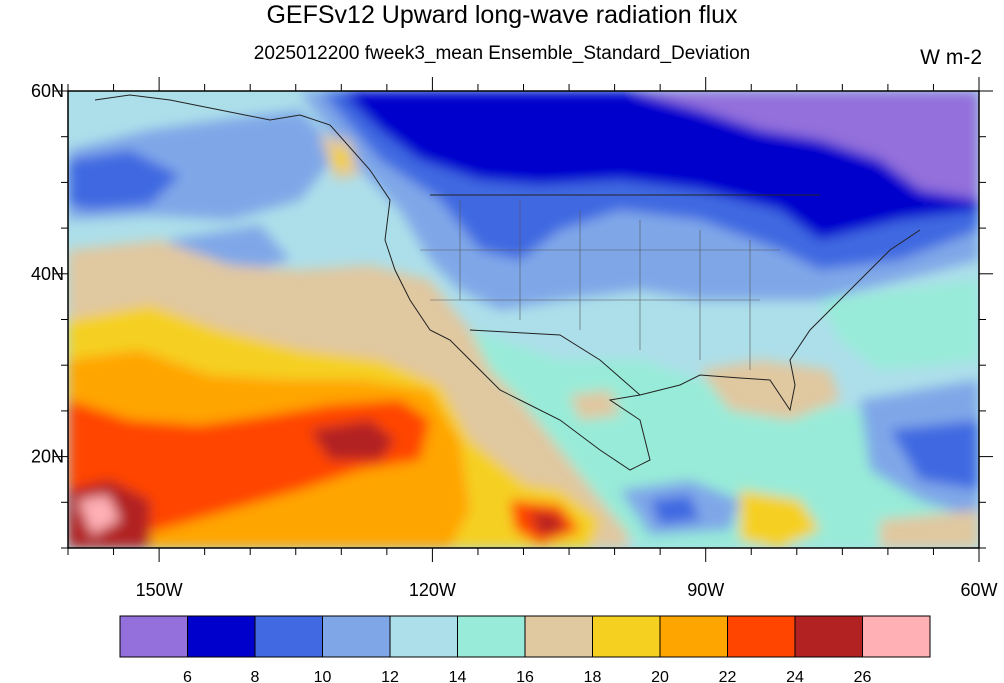 This screenshot has height=683, width=1004. I want to click on lon-tick-label: 150W, so click(159, 590).